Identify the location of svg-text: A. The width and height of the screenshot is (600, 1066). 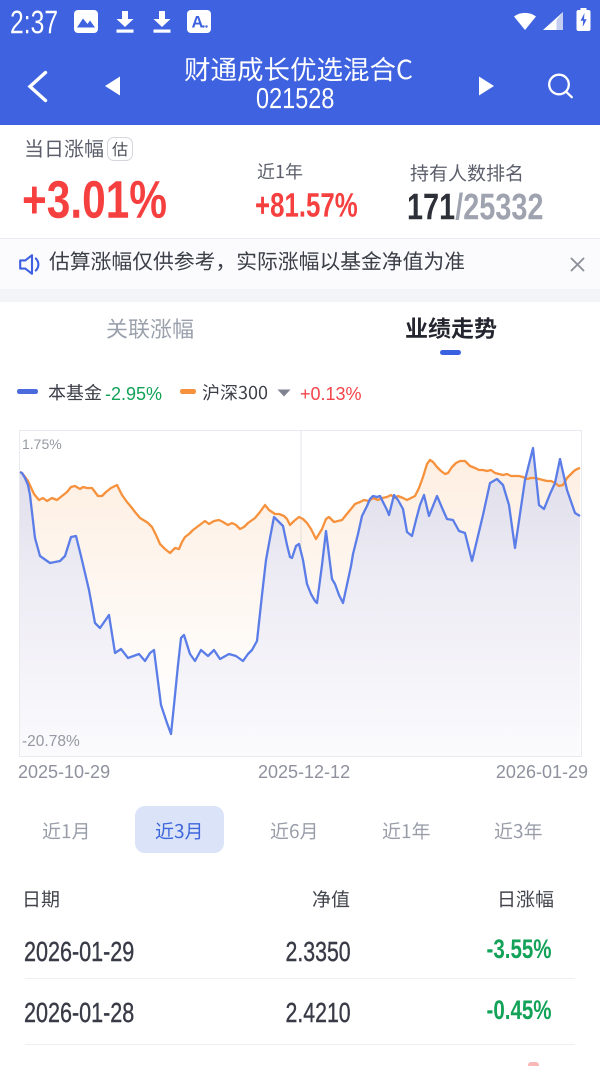
(198, 23).